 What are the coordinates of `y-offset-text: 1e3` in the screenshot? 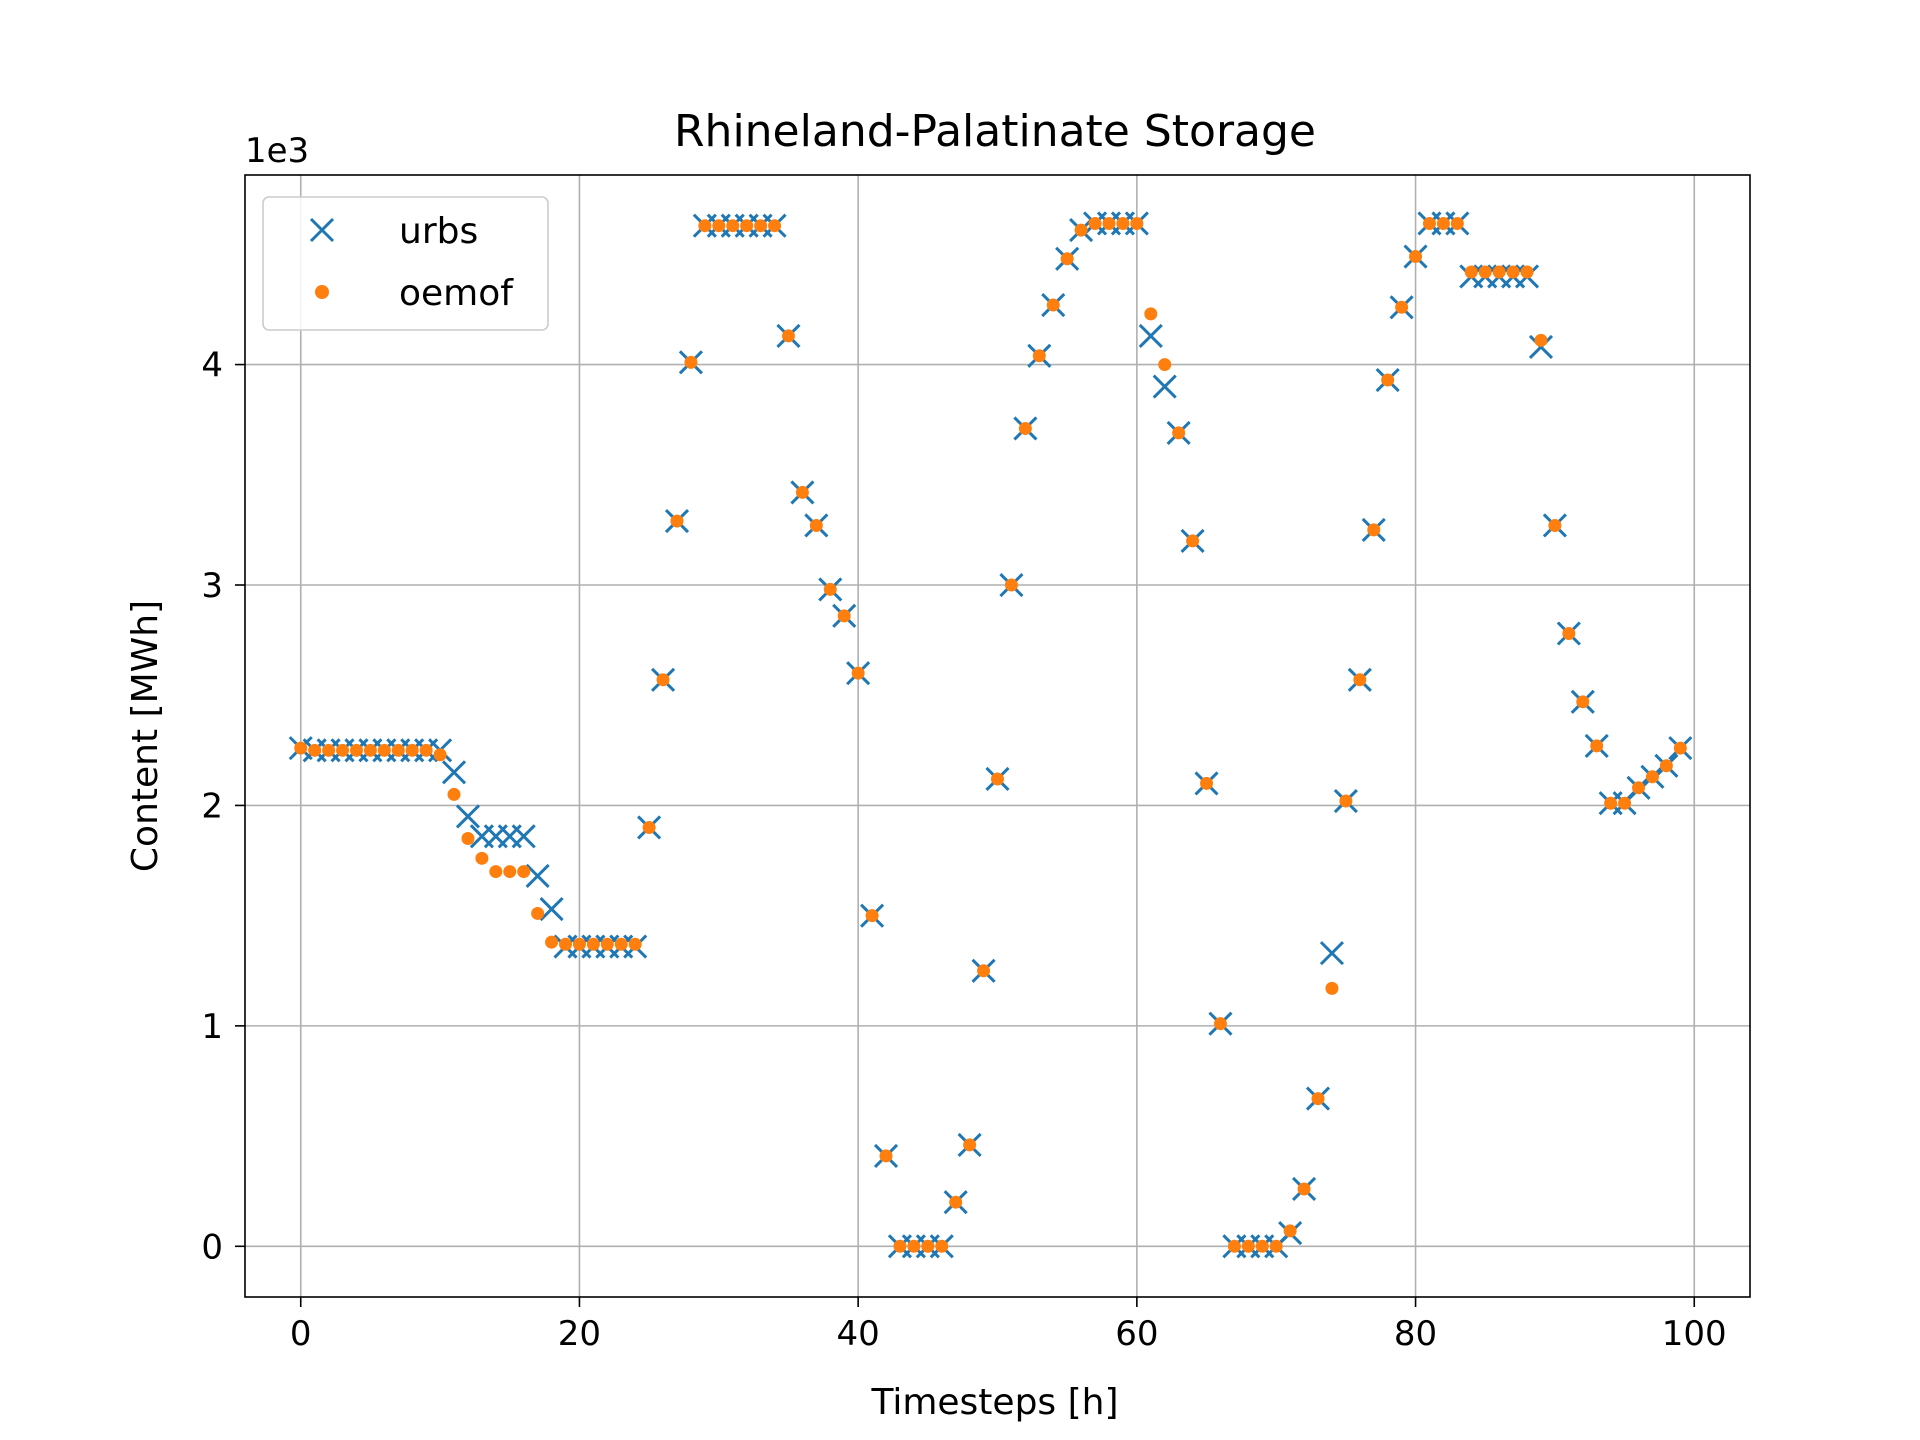 It's located at (277, 151).